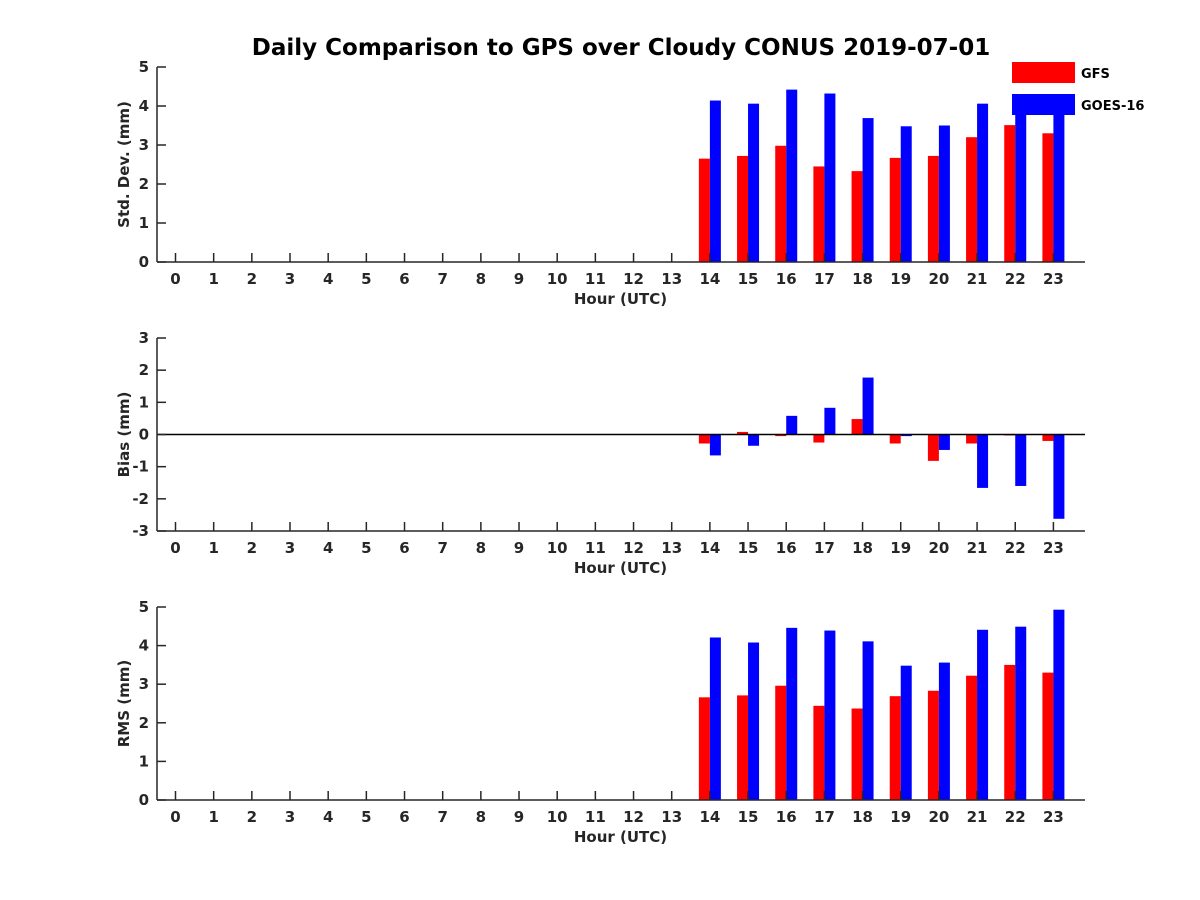 The image size is (1200, 900). I want to click on y-tick-label: -1, so click(140, 467).